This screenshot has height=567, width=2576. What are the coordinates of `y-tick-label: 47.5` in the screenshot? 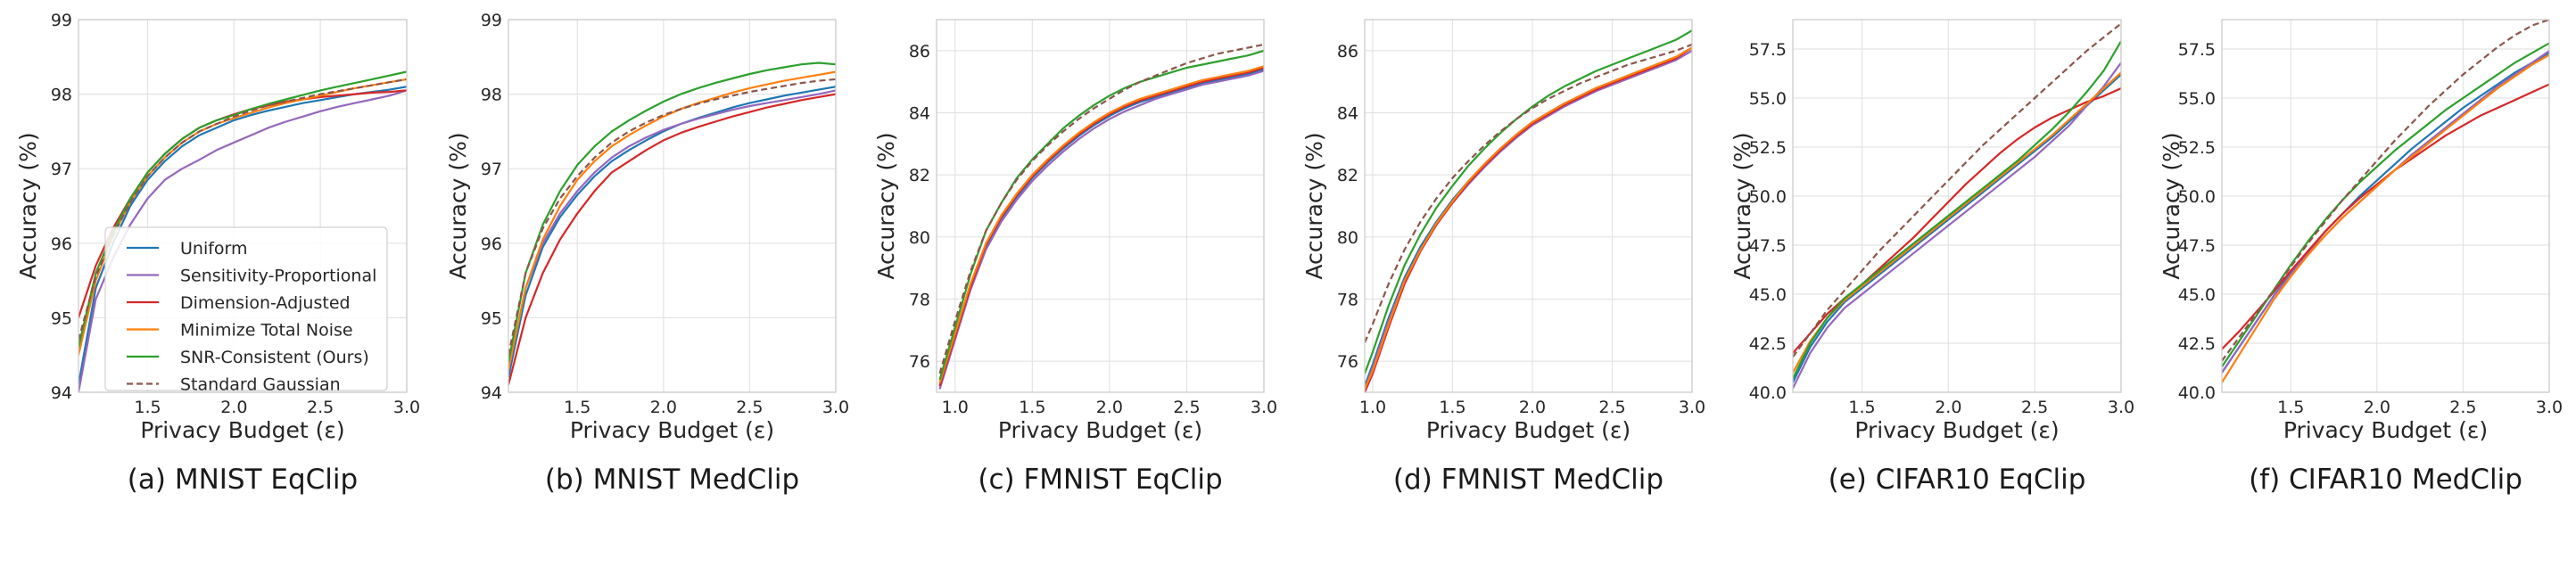 It's located at (2197, 246).